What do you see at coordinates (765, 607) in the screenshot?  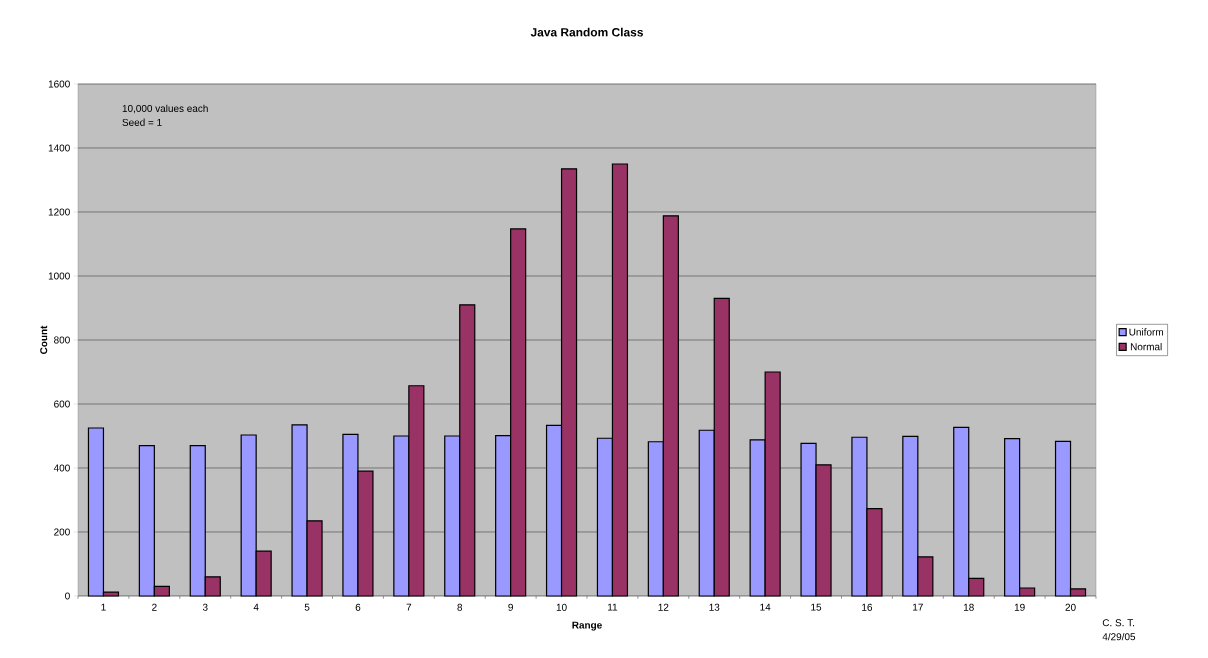 I see `x-tick-label: 14` at bounding box center [765, 607].